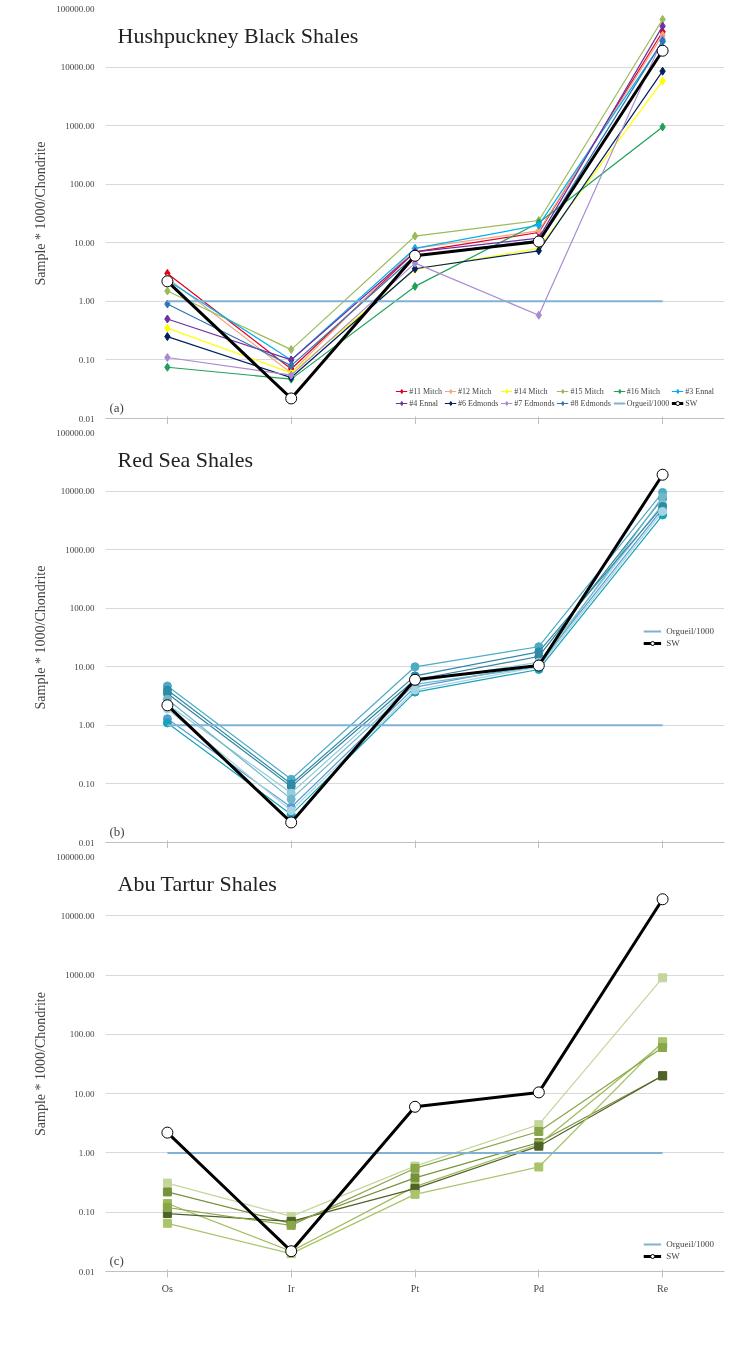 The height and width of the screenshot is (1371, 736). Describe the element at coordinates (415, 1288) in the screenshot. I see `x-tick-label: Pt` at that location.